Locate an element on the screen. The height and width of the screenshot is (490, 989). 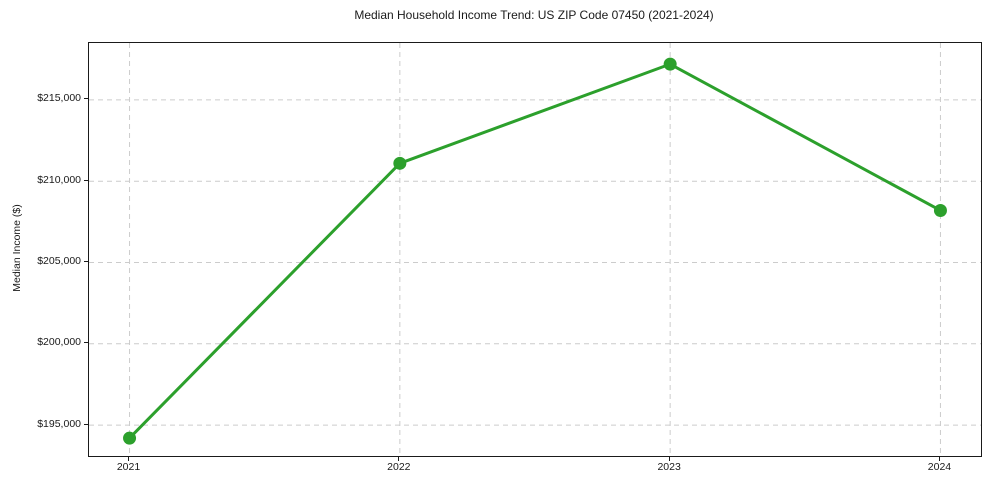
y-tick-label: $195,000 is located at coordinates (59, 423).